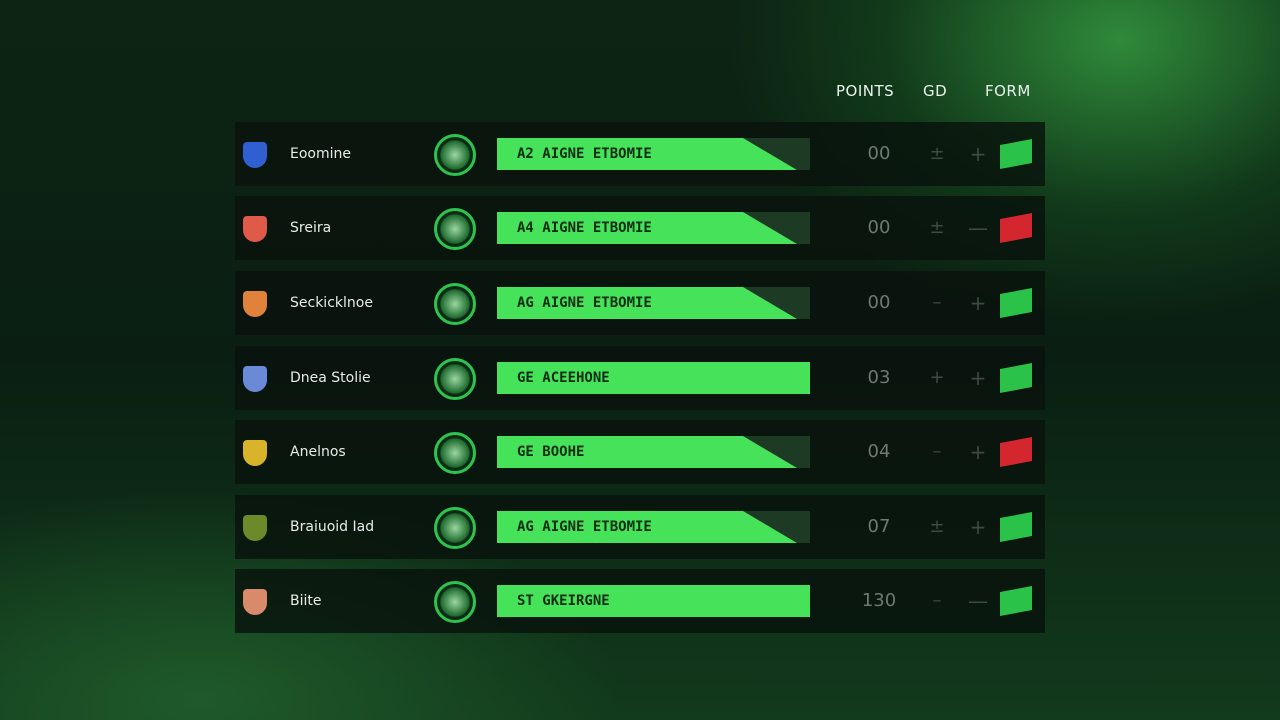 Image resolution: width=1280 pixels, height=720 pixels. Describe the element at coordinates (584, 154) in the screenshot. I see `bar-label: A2 AIGNE ETBOMIE` at that location.